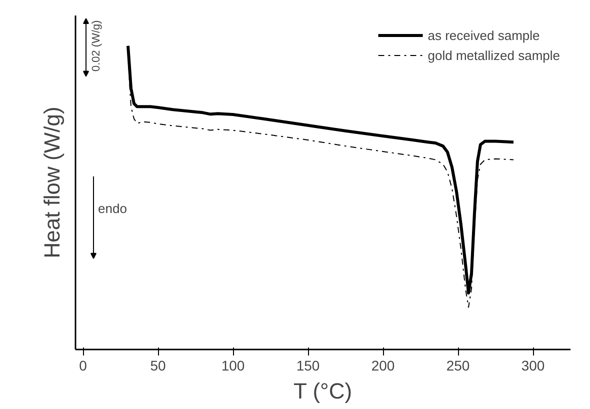 The height and width of the screenshot is (409, 590). Describe the element at coordinates (484, 35) in the screenshot. I see `legend-label: as received sample` at that location.